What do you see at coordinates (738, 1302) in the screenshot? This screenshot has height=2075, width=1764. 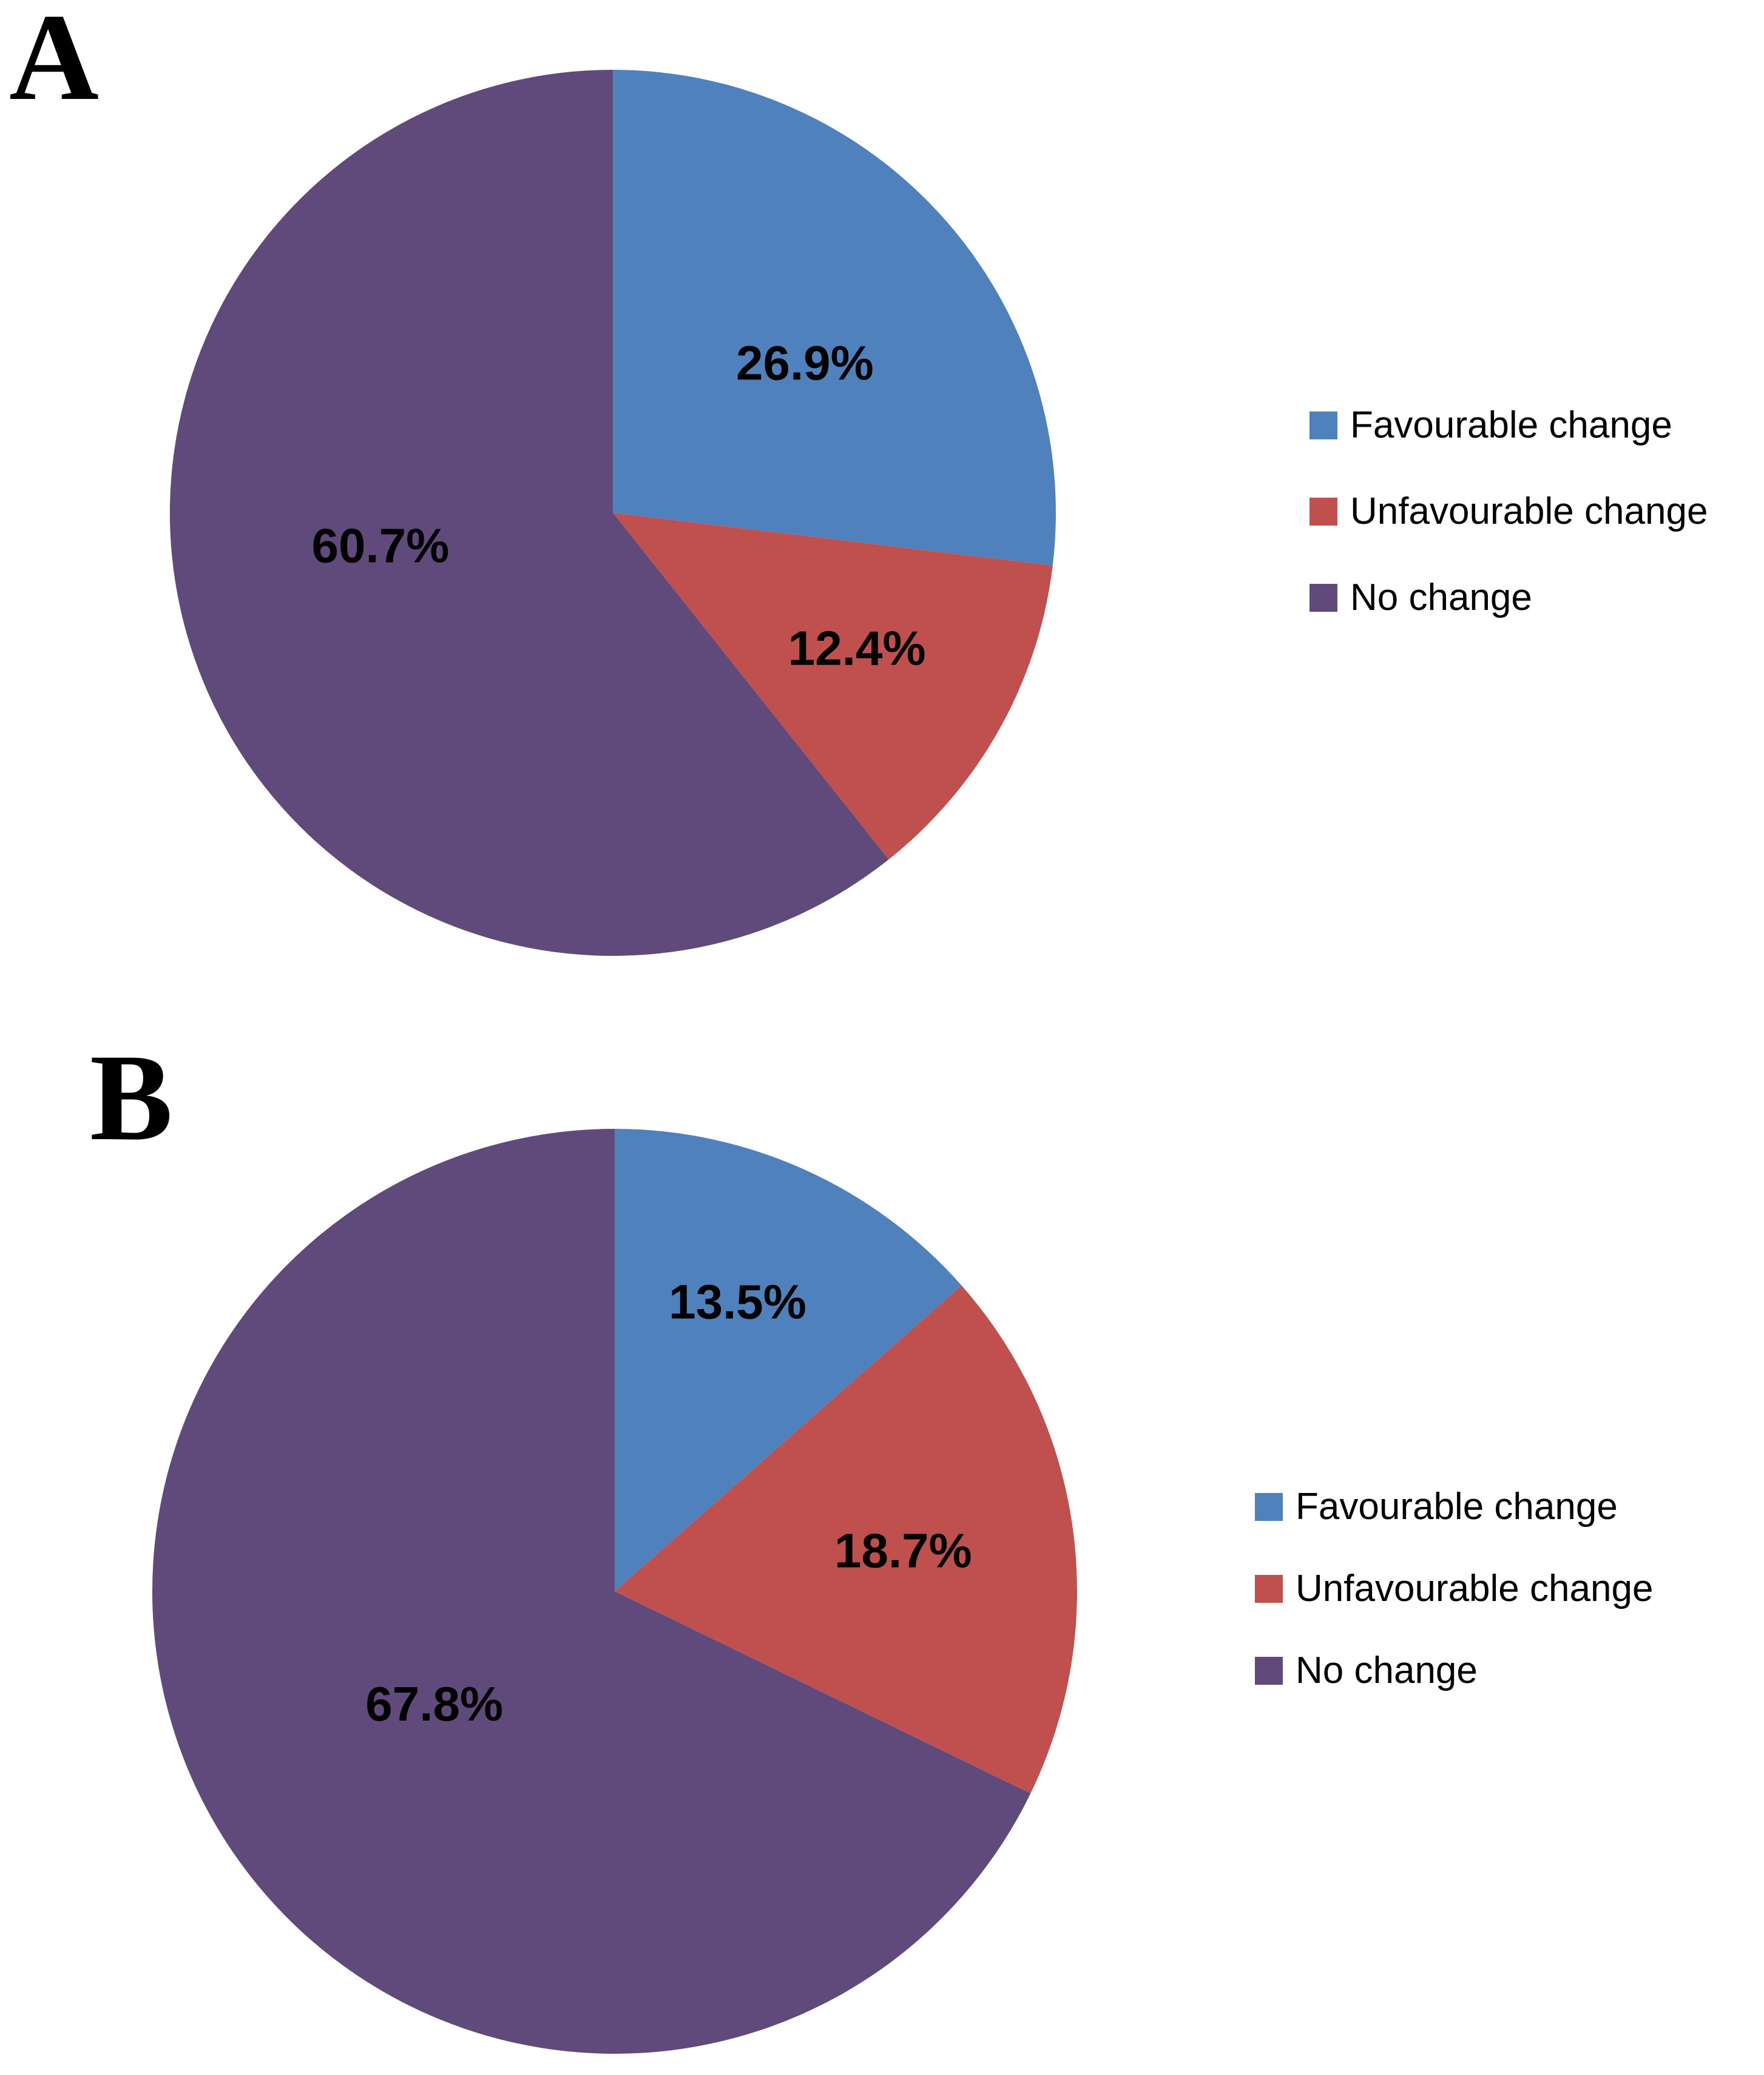 I see `slice-value-label: 13.5%` at bounding box center [738, 1302].